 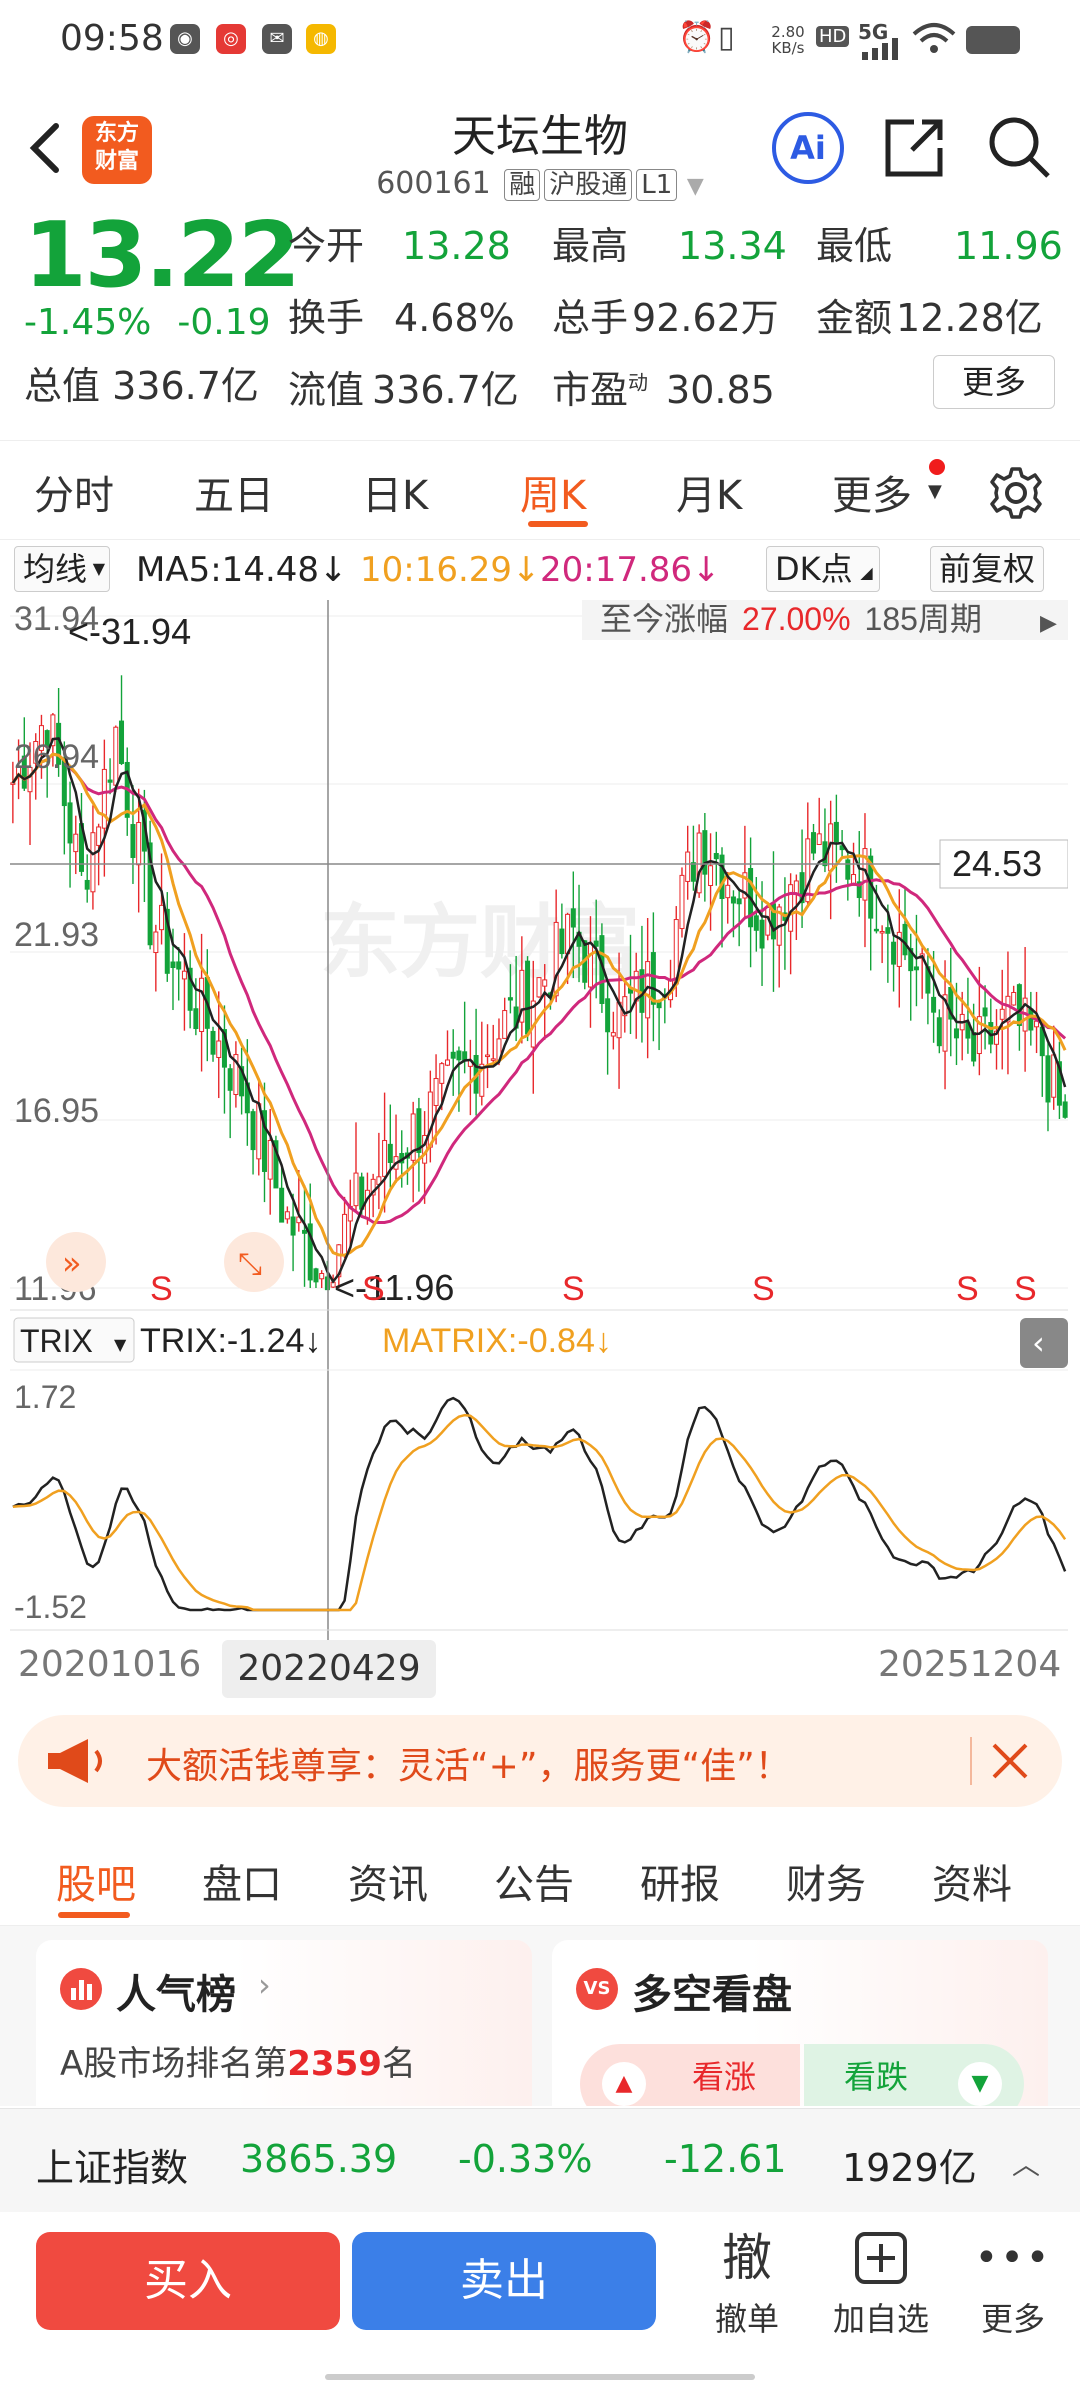 What do you see at coordinates (872, 496) in the screenshot?
I see `tab-more-periods: 更多` at bounding box center [872, 496].